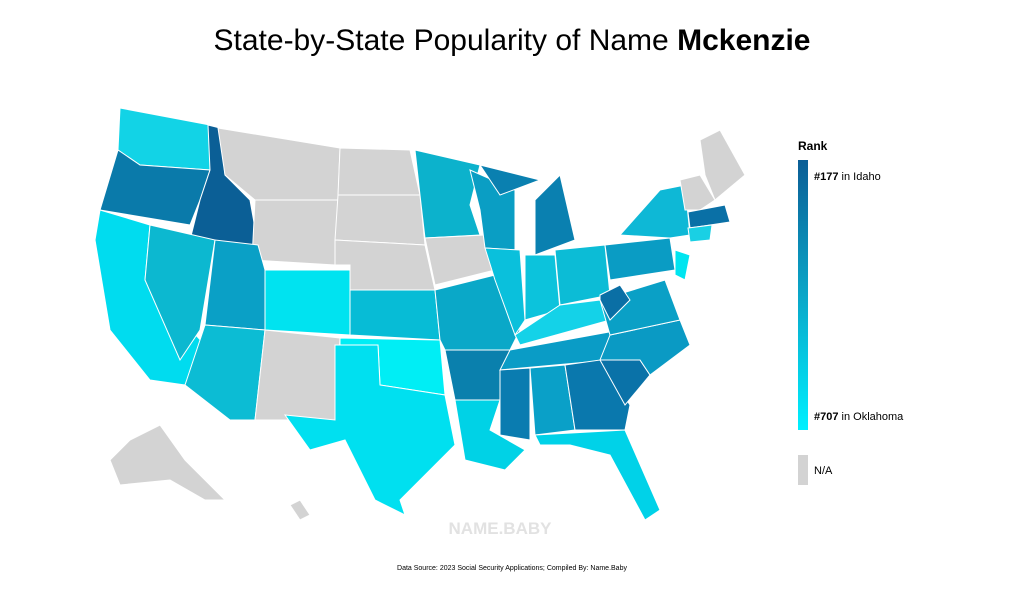 The height and width of the screenshot is (600, 1024). Describe the element at coordinates (823, 471) in the screenshot. I see `legend-na: N/A` at that location.